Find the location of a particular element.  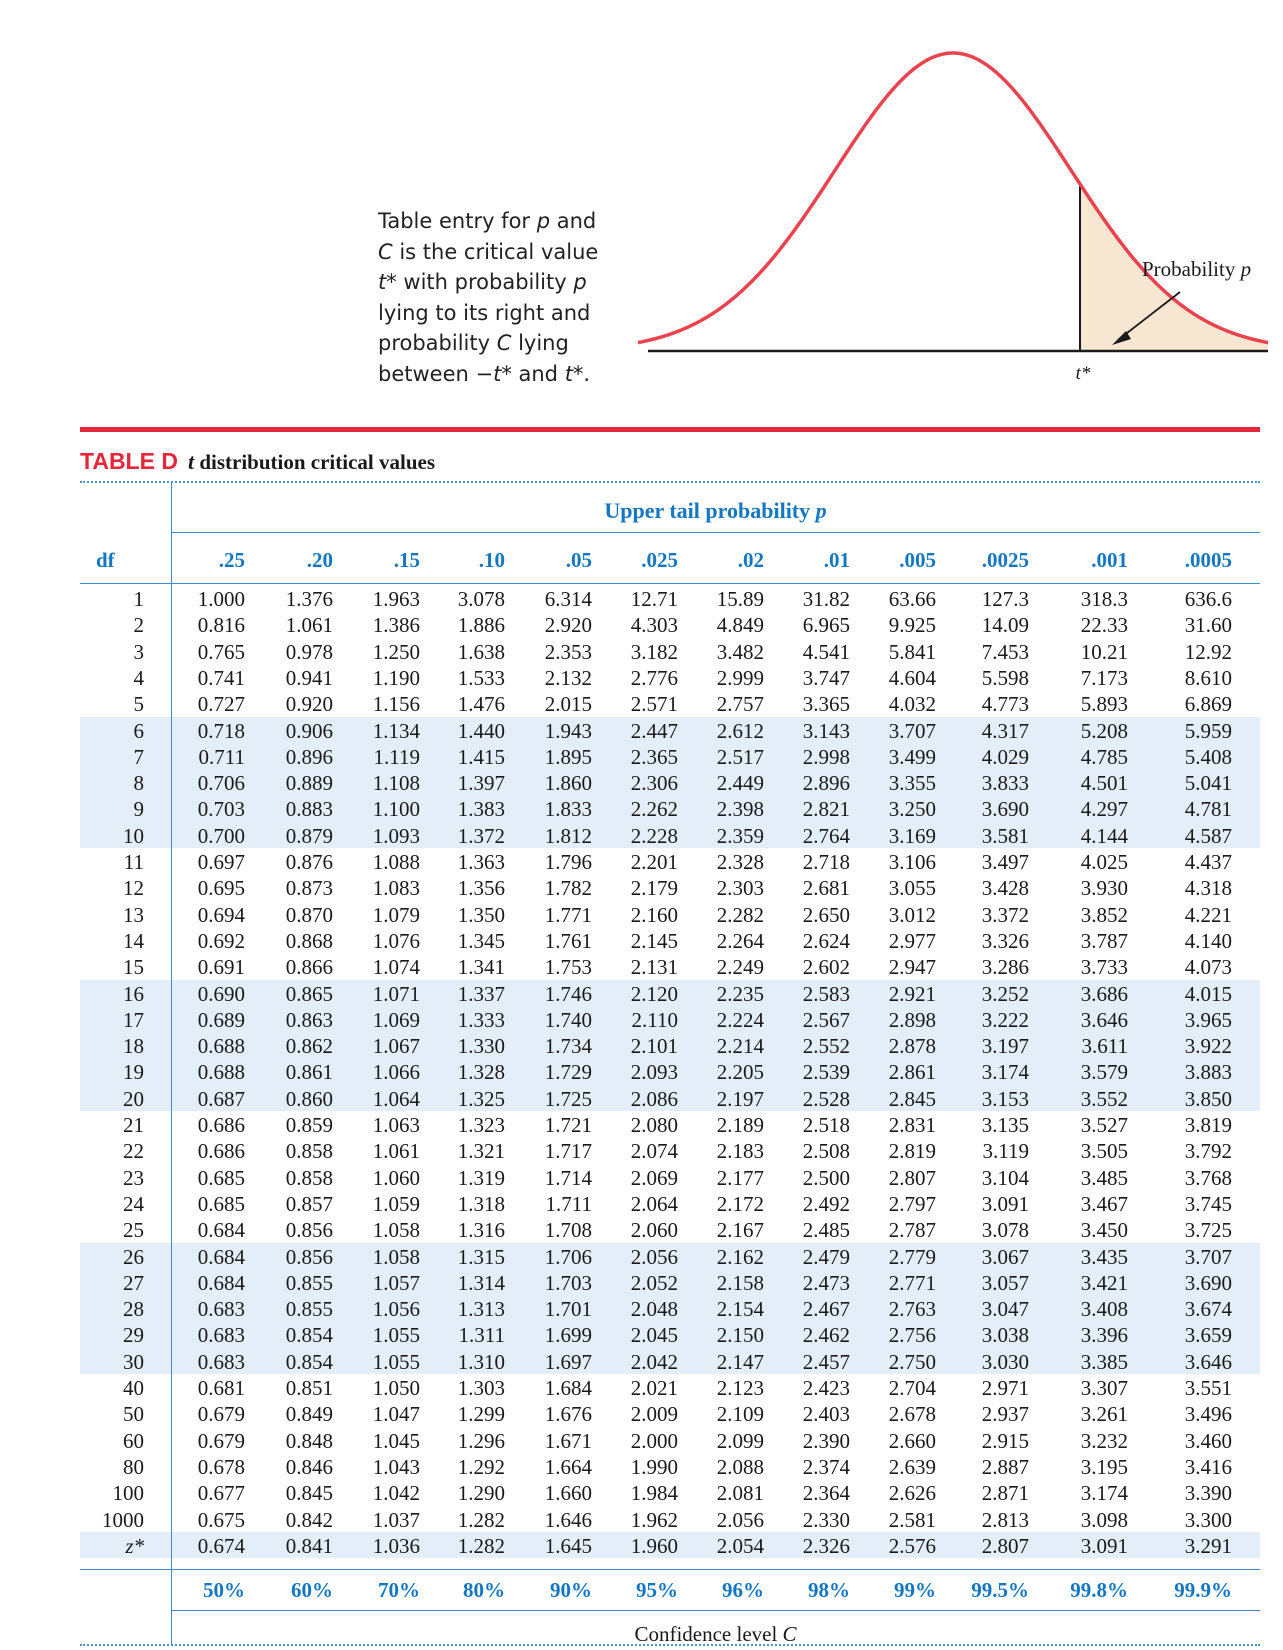

critical-value-cell: 5.041 is located at coordinates (1208, 783).